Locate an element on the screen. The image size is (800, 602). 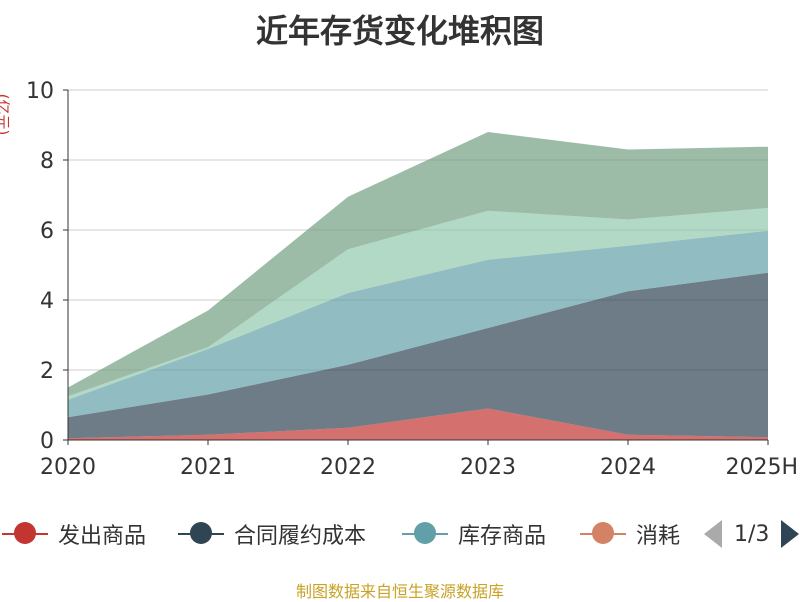
legend-item: 发出商品 is located at coordinates (74, 534).